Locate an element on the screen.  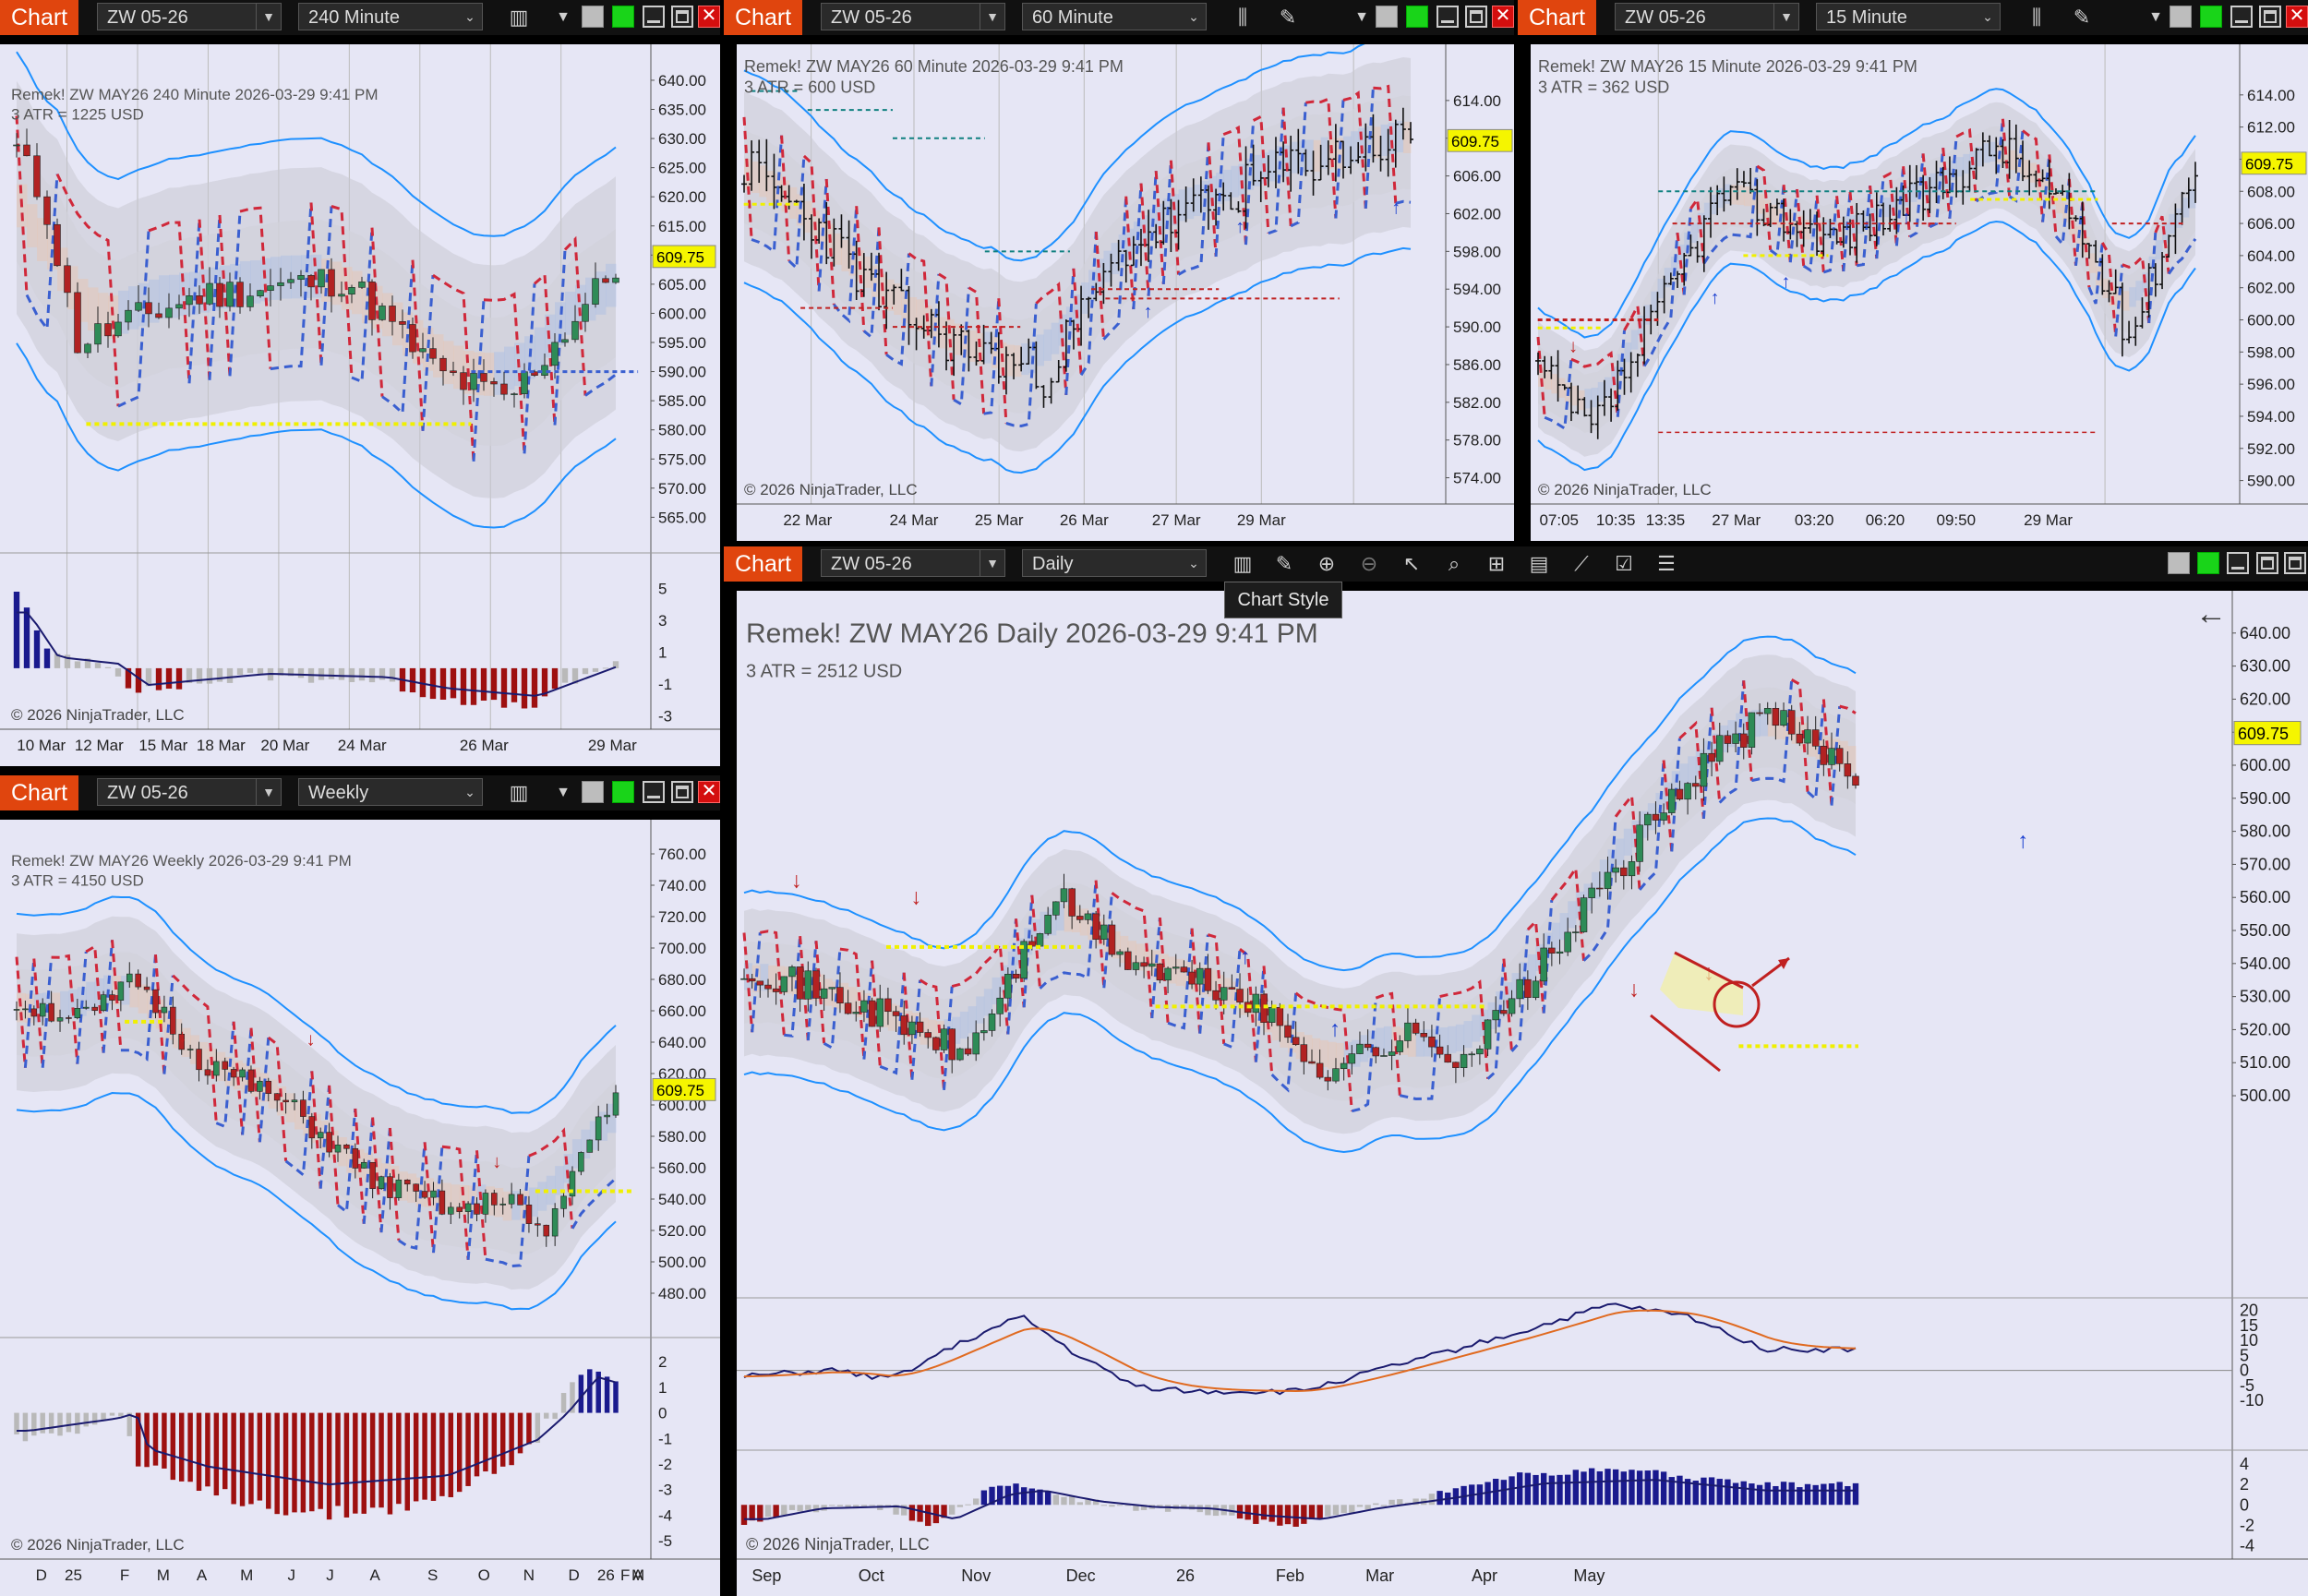
interval-selector: 15 Minute ⌄ is located at coordinates (1909, 16).